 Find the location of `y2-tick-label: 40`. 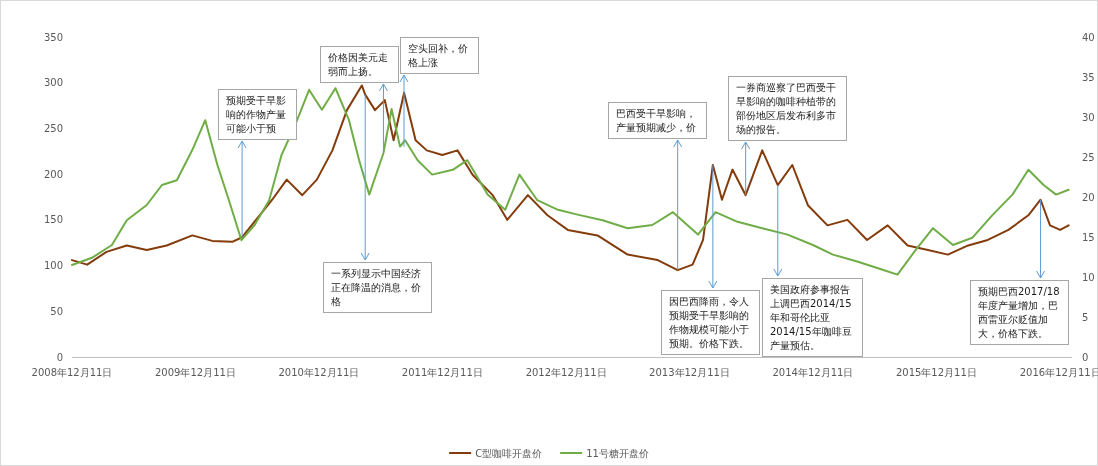

y2-tick-label: 40 is located at coordinates (1088, 37).